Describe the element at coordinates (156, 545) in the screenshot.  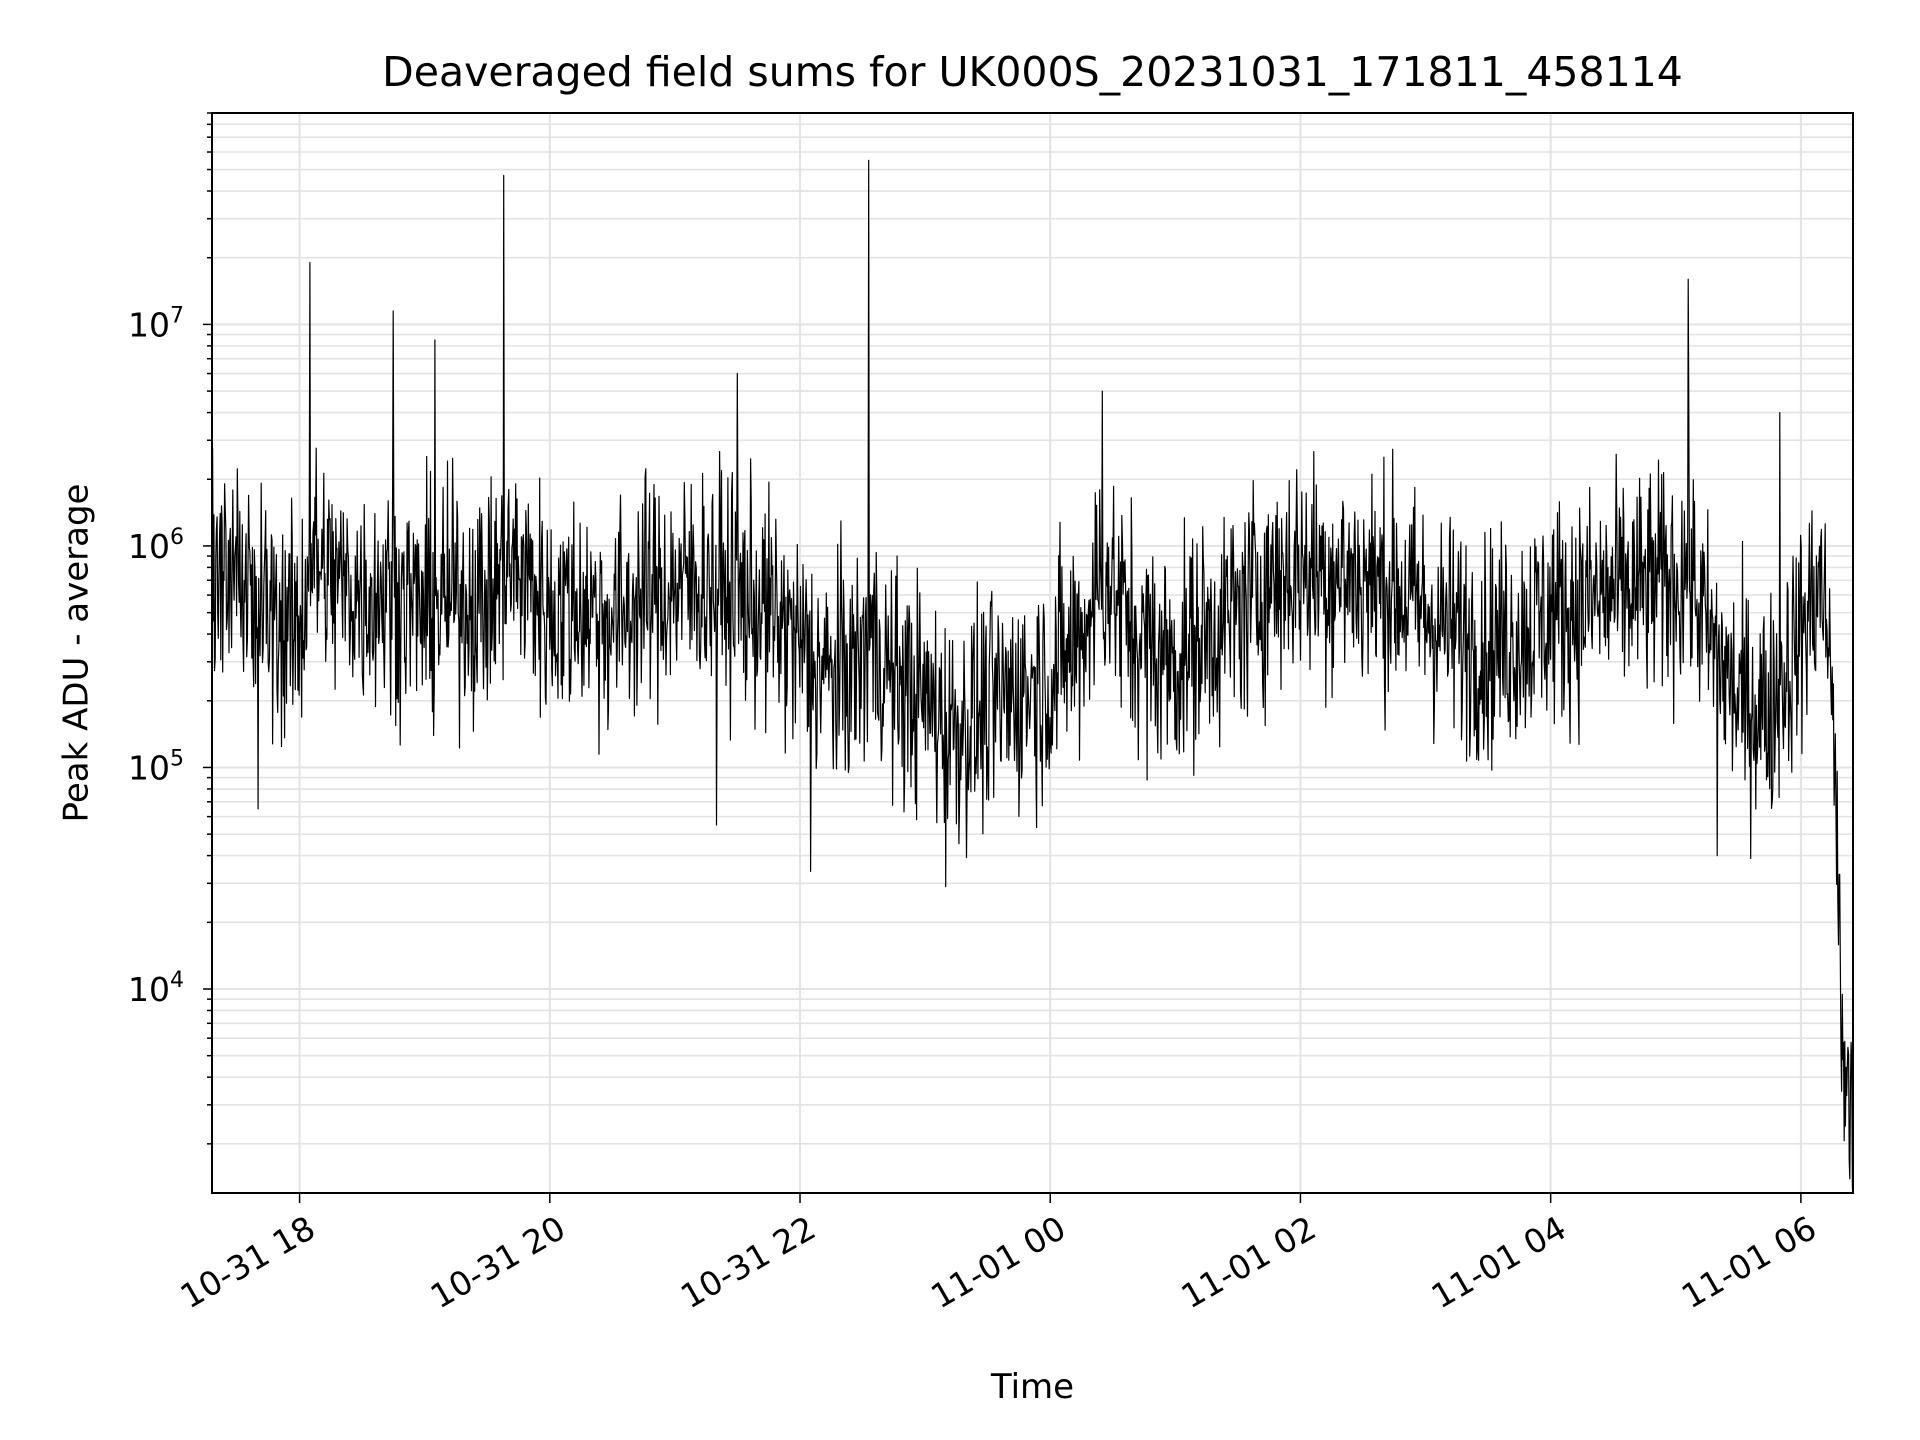
I see `y-tick-label: 106` at that location.